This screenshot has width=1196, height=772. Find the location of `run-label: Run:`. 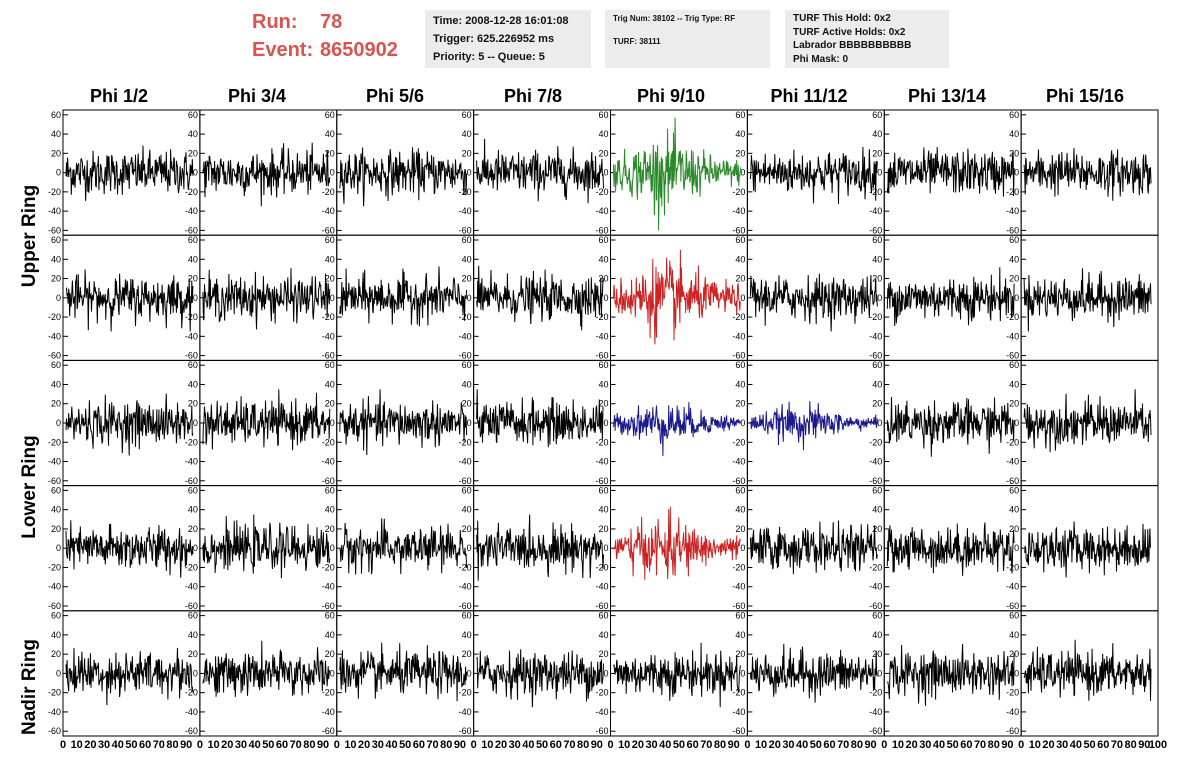

run-label: Run: is located at coordinates (275, 22).